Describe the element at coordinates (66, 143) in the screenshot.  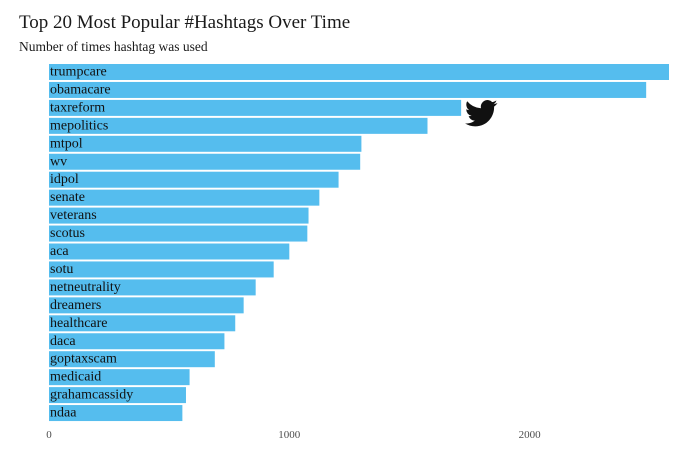
I see `category-label: mtpol` at that location.